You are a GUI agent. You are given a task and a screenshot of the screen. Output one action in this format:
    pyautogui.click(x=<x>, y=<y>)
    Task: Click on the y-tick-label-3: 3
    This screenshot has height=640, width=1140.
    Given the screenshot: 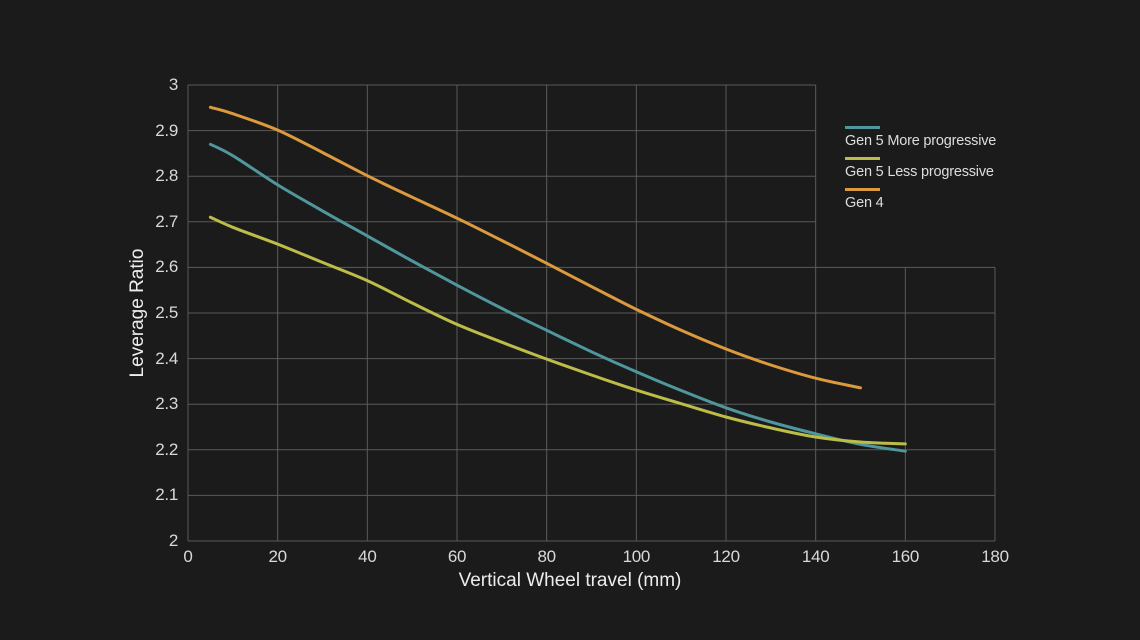 What is the action you would take?
    pyautogui.click(x=173, y=84)
    